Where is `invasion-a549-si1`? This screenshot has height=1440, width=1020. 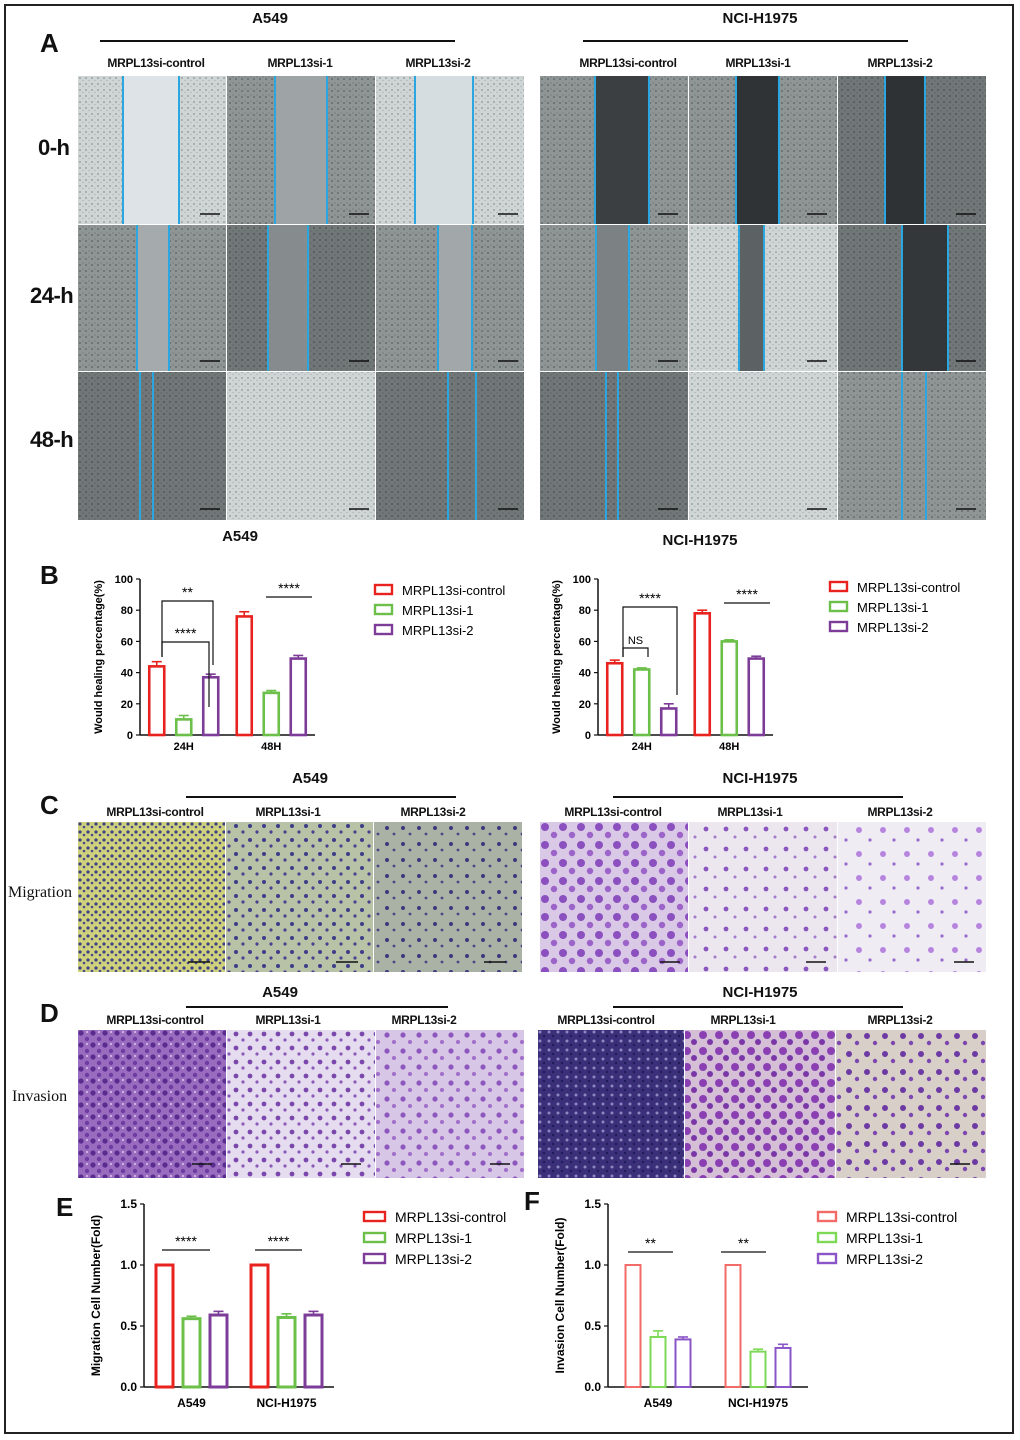 invasion-a549-si1 is located at coordinates (301, 1104).